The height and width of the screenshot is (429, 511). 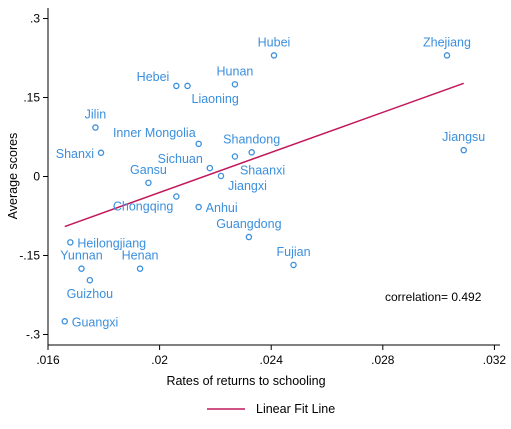 I want to click on data-point-sichuan, so click(x=210, y=168).